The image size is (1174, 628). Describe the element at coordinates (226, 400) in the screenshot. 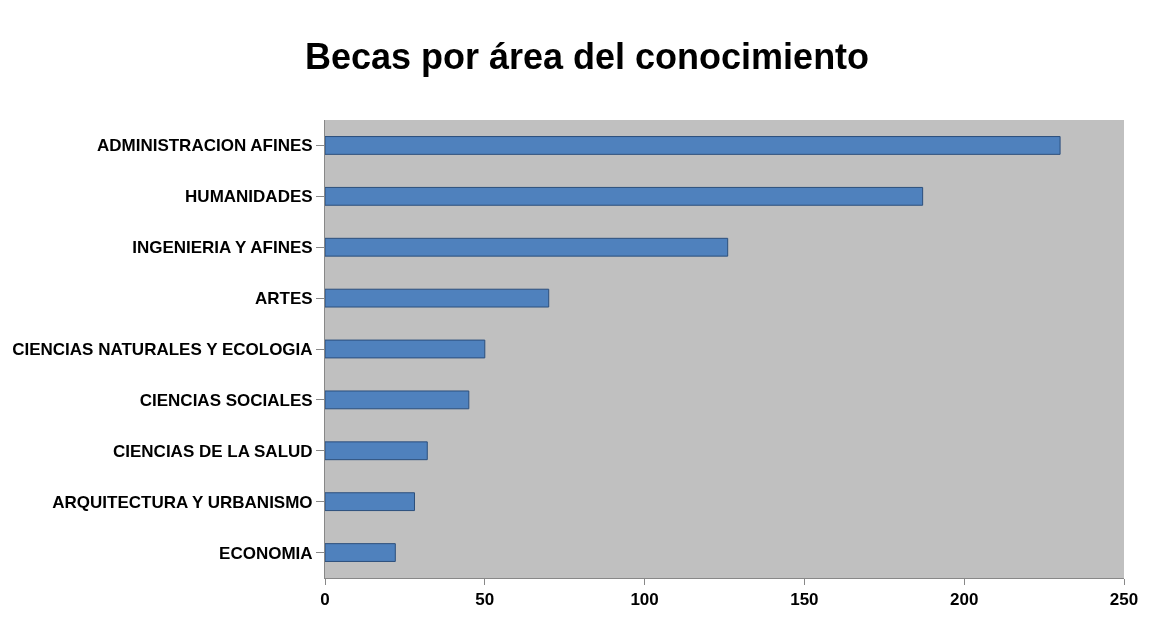

I see `y-tick-label: CIENCIAS SOCIALES` at that location.